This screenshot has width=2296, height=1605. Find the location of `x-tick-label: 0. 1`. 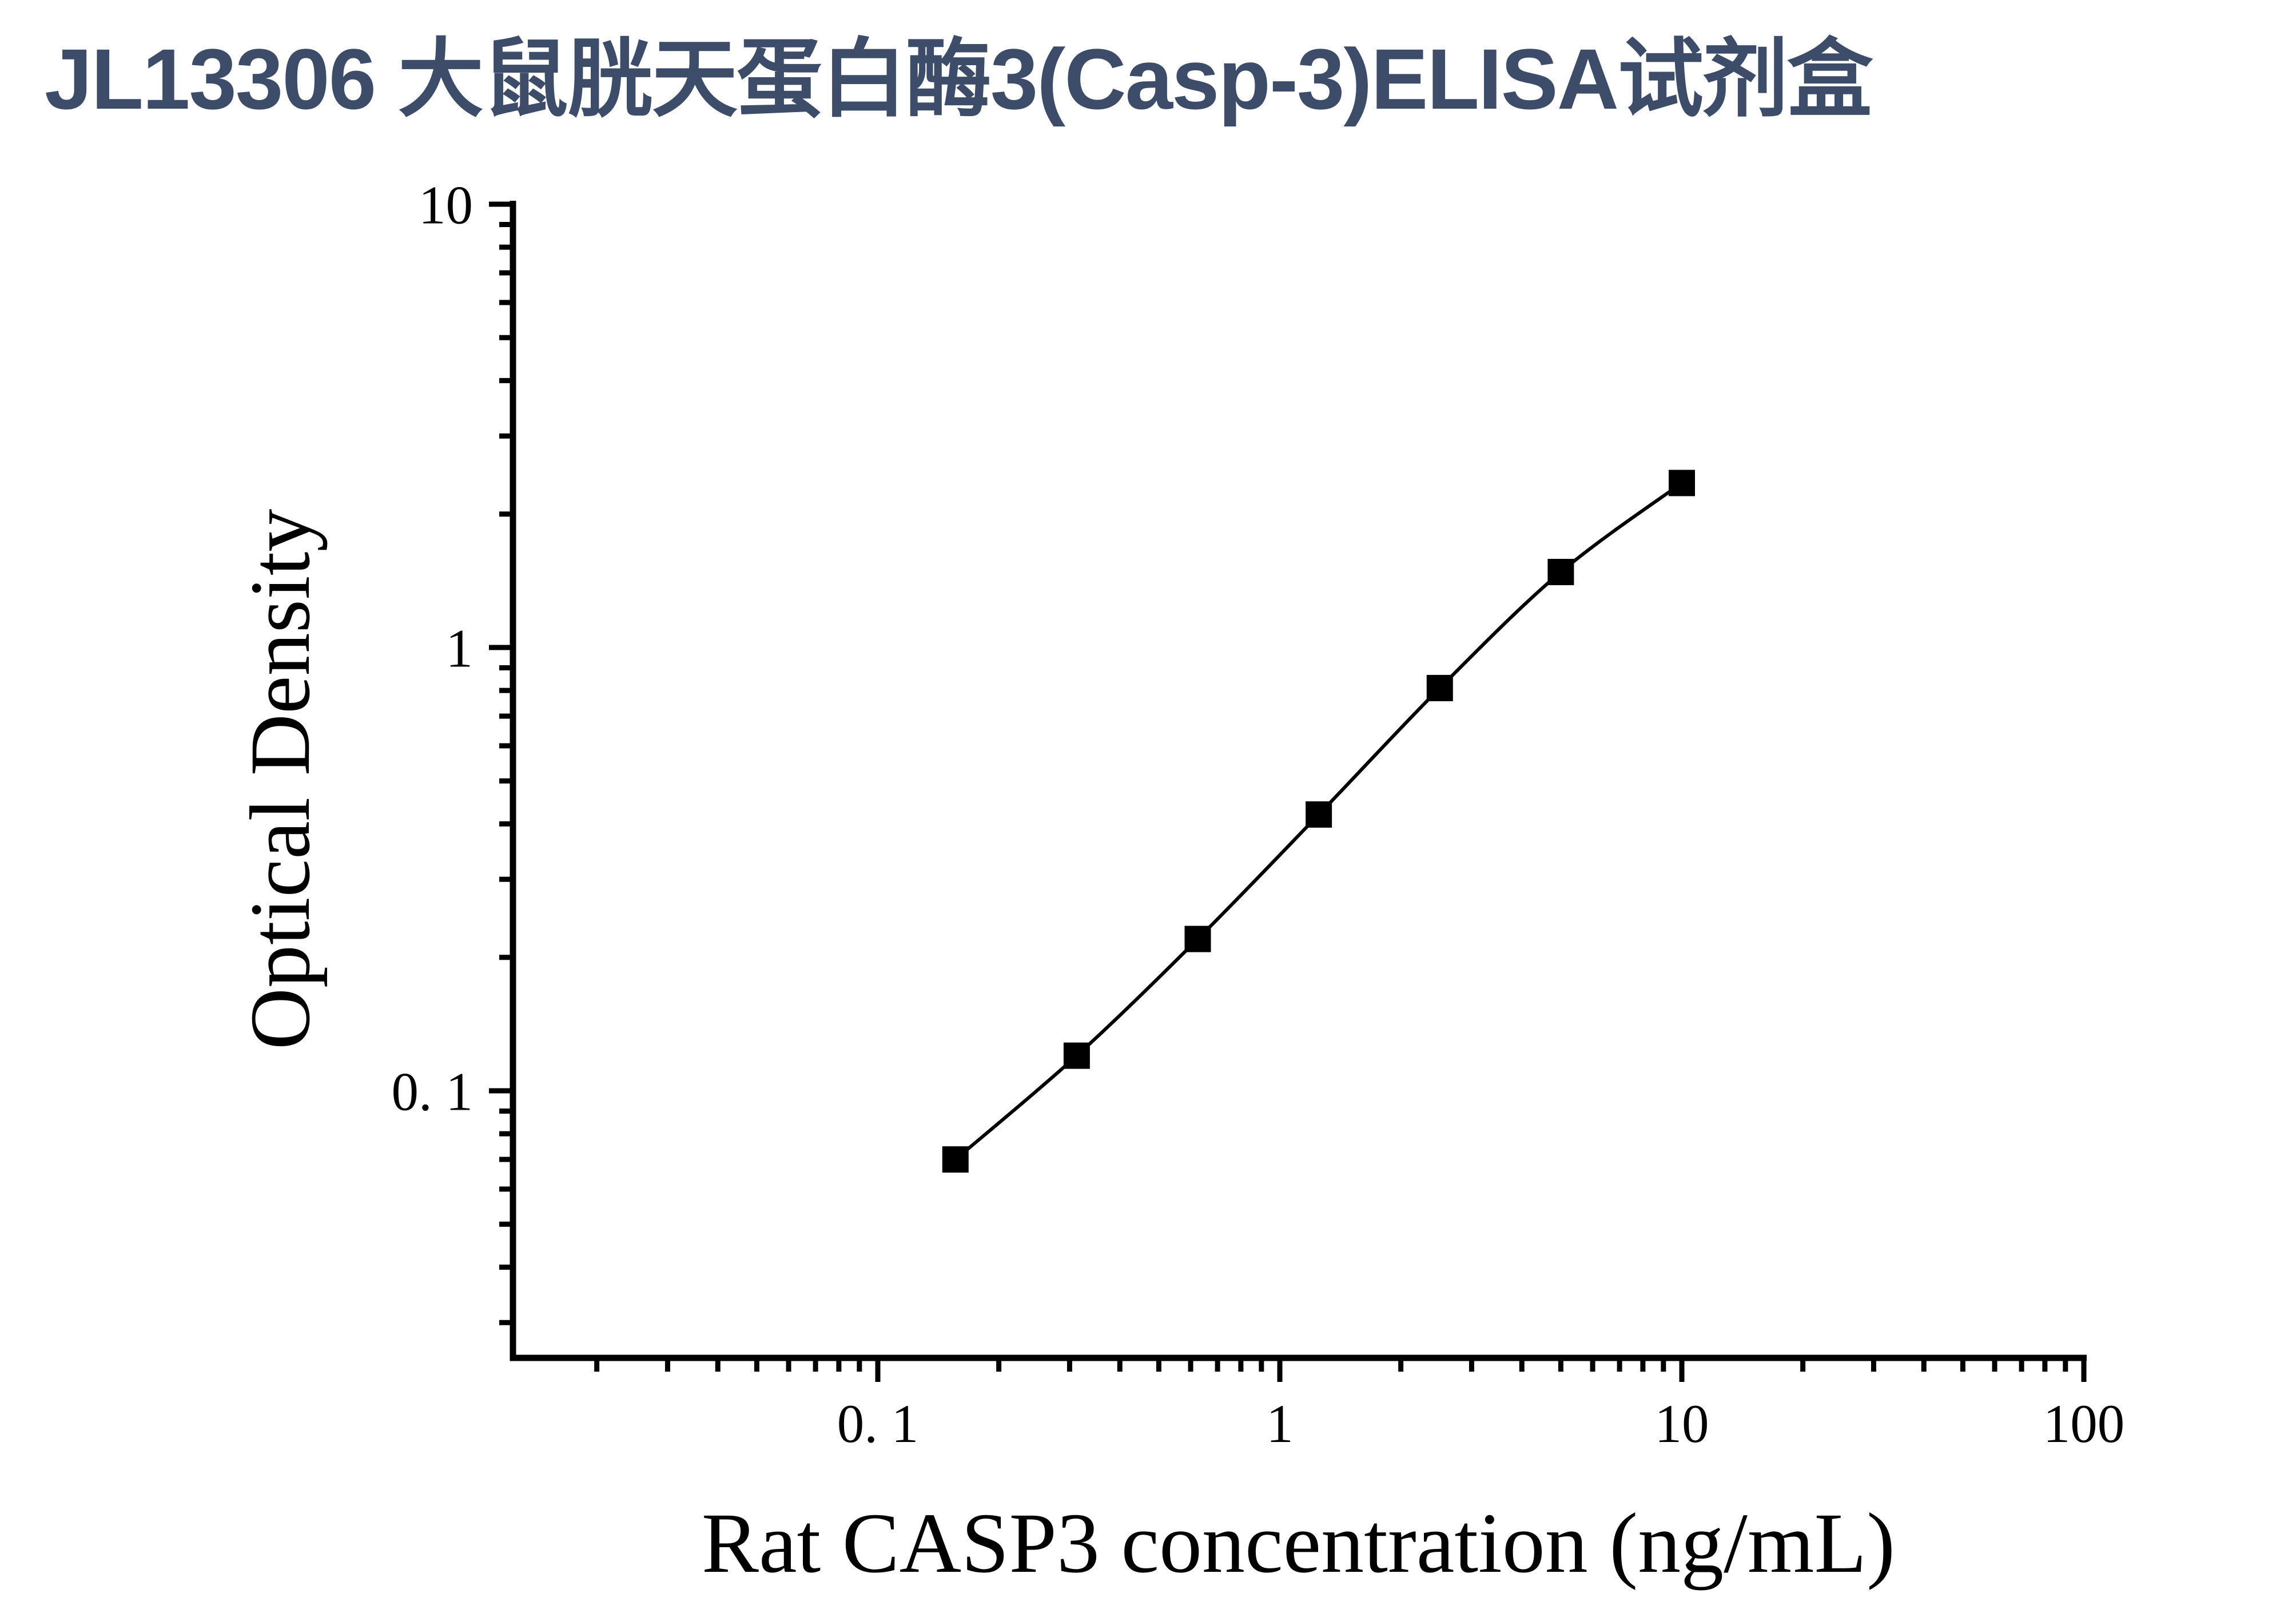

x-tick-label: 0. 1 is located at coordinates (878, 1423).